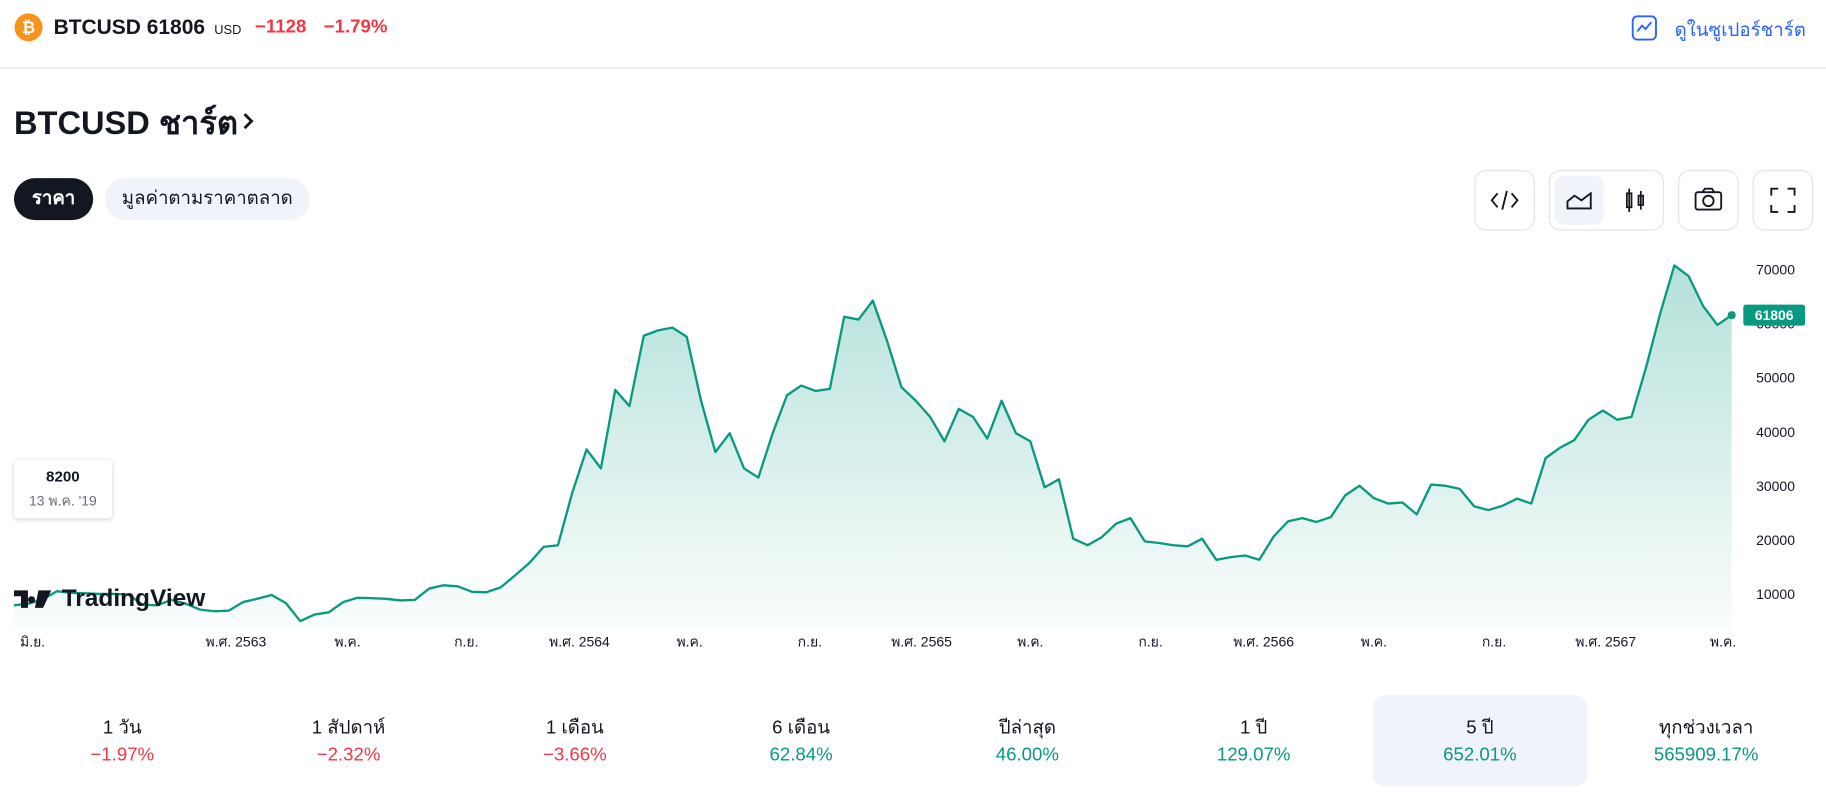  I want to click on embed-button, so click(1504, 200).